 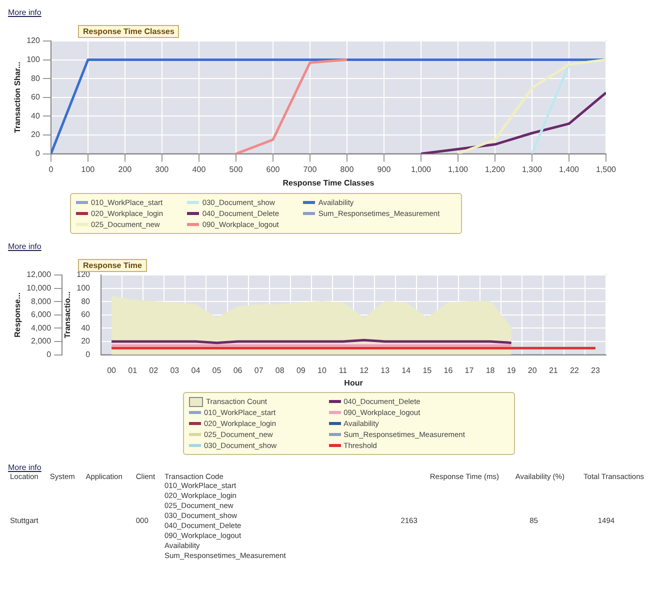 What do you see at coordinates (112, 370) in the screenshot?
I see `x-tick-label: 00` at bounding box center [112, 370].